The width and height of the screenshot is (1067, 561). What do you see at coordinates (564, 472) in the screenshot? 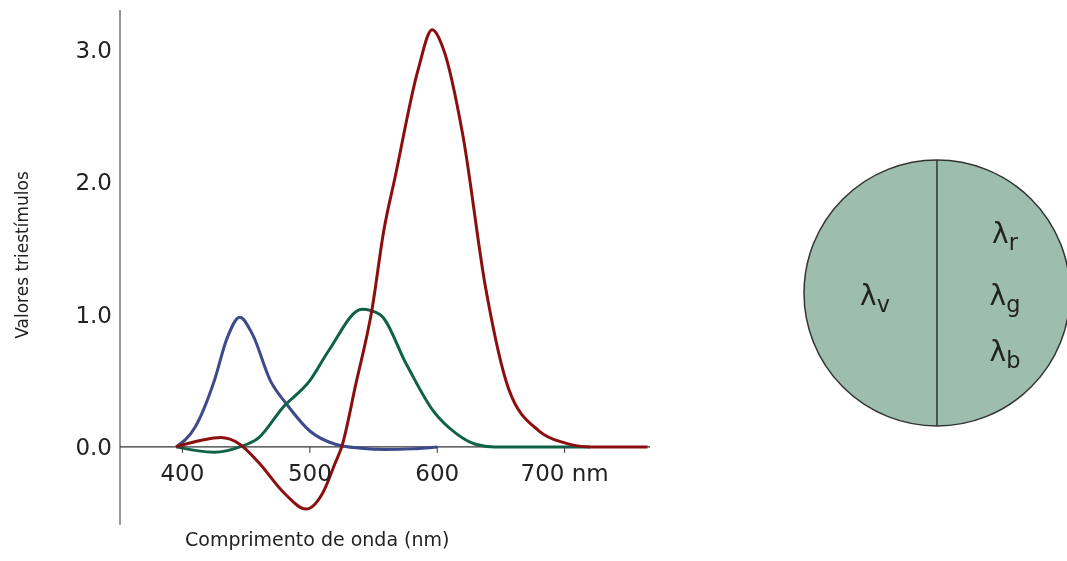
I see `x-tick-label: 700 nm` at bounding box center [564, 472].